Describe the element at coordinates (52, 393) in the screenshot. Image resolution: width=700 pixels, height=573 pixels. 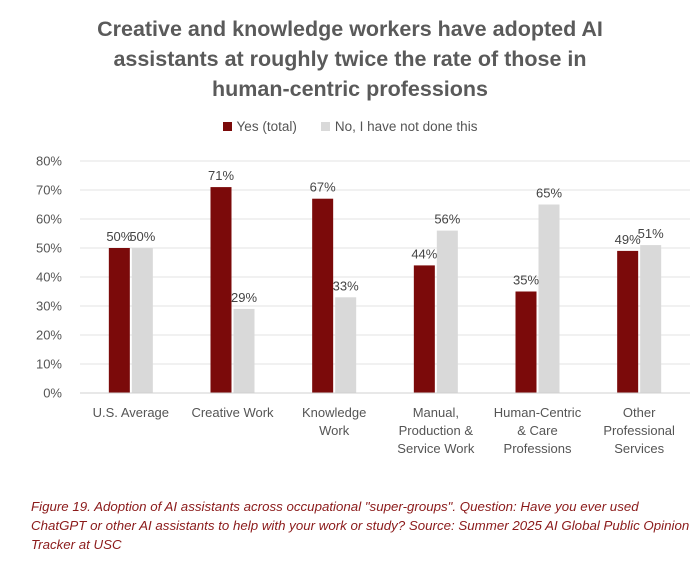
I see `y-tick-label: 0%` at that location.